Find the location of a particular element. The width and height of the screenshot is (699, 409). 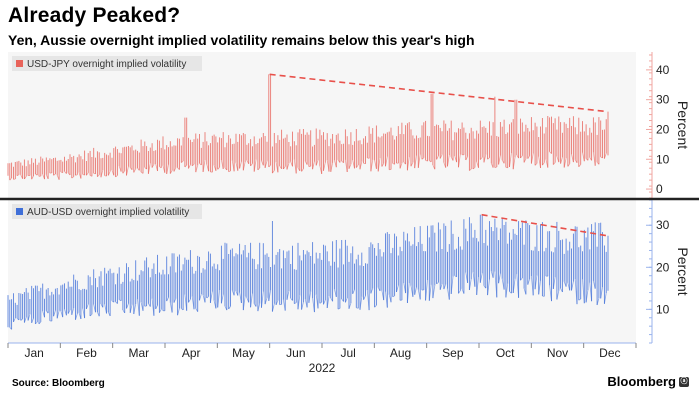

x-tick-label-sep: Sep is located at coordinates (453, 353).